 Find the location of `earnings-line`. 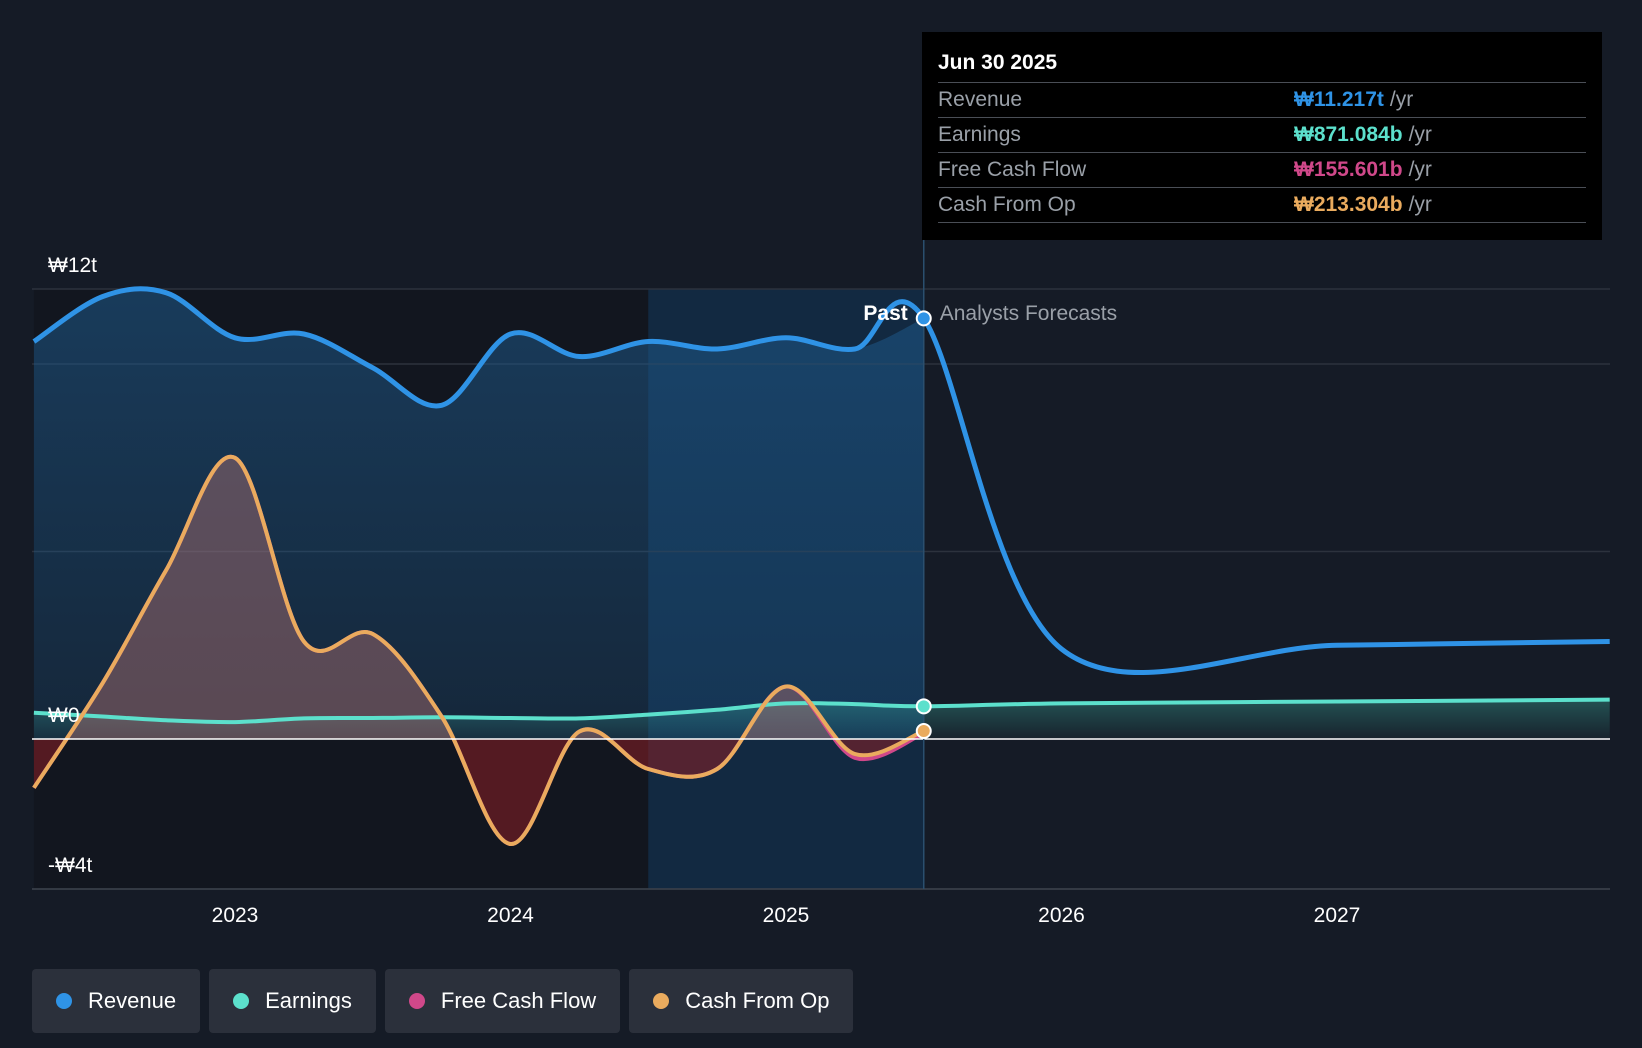

earnings-line is located at coordinates (821, 711).